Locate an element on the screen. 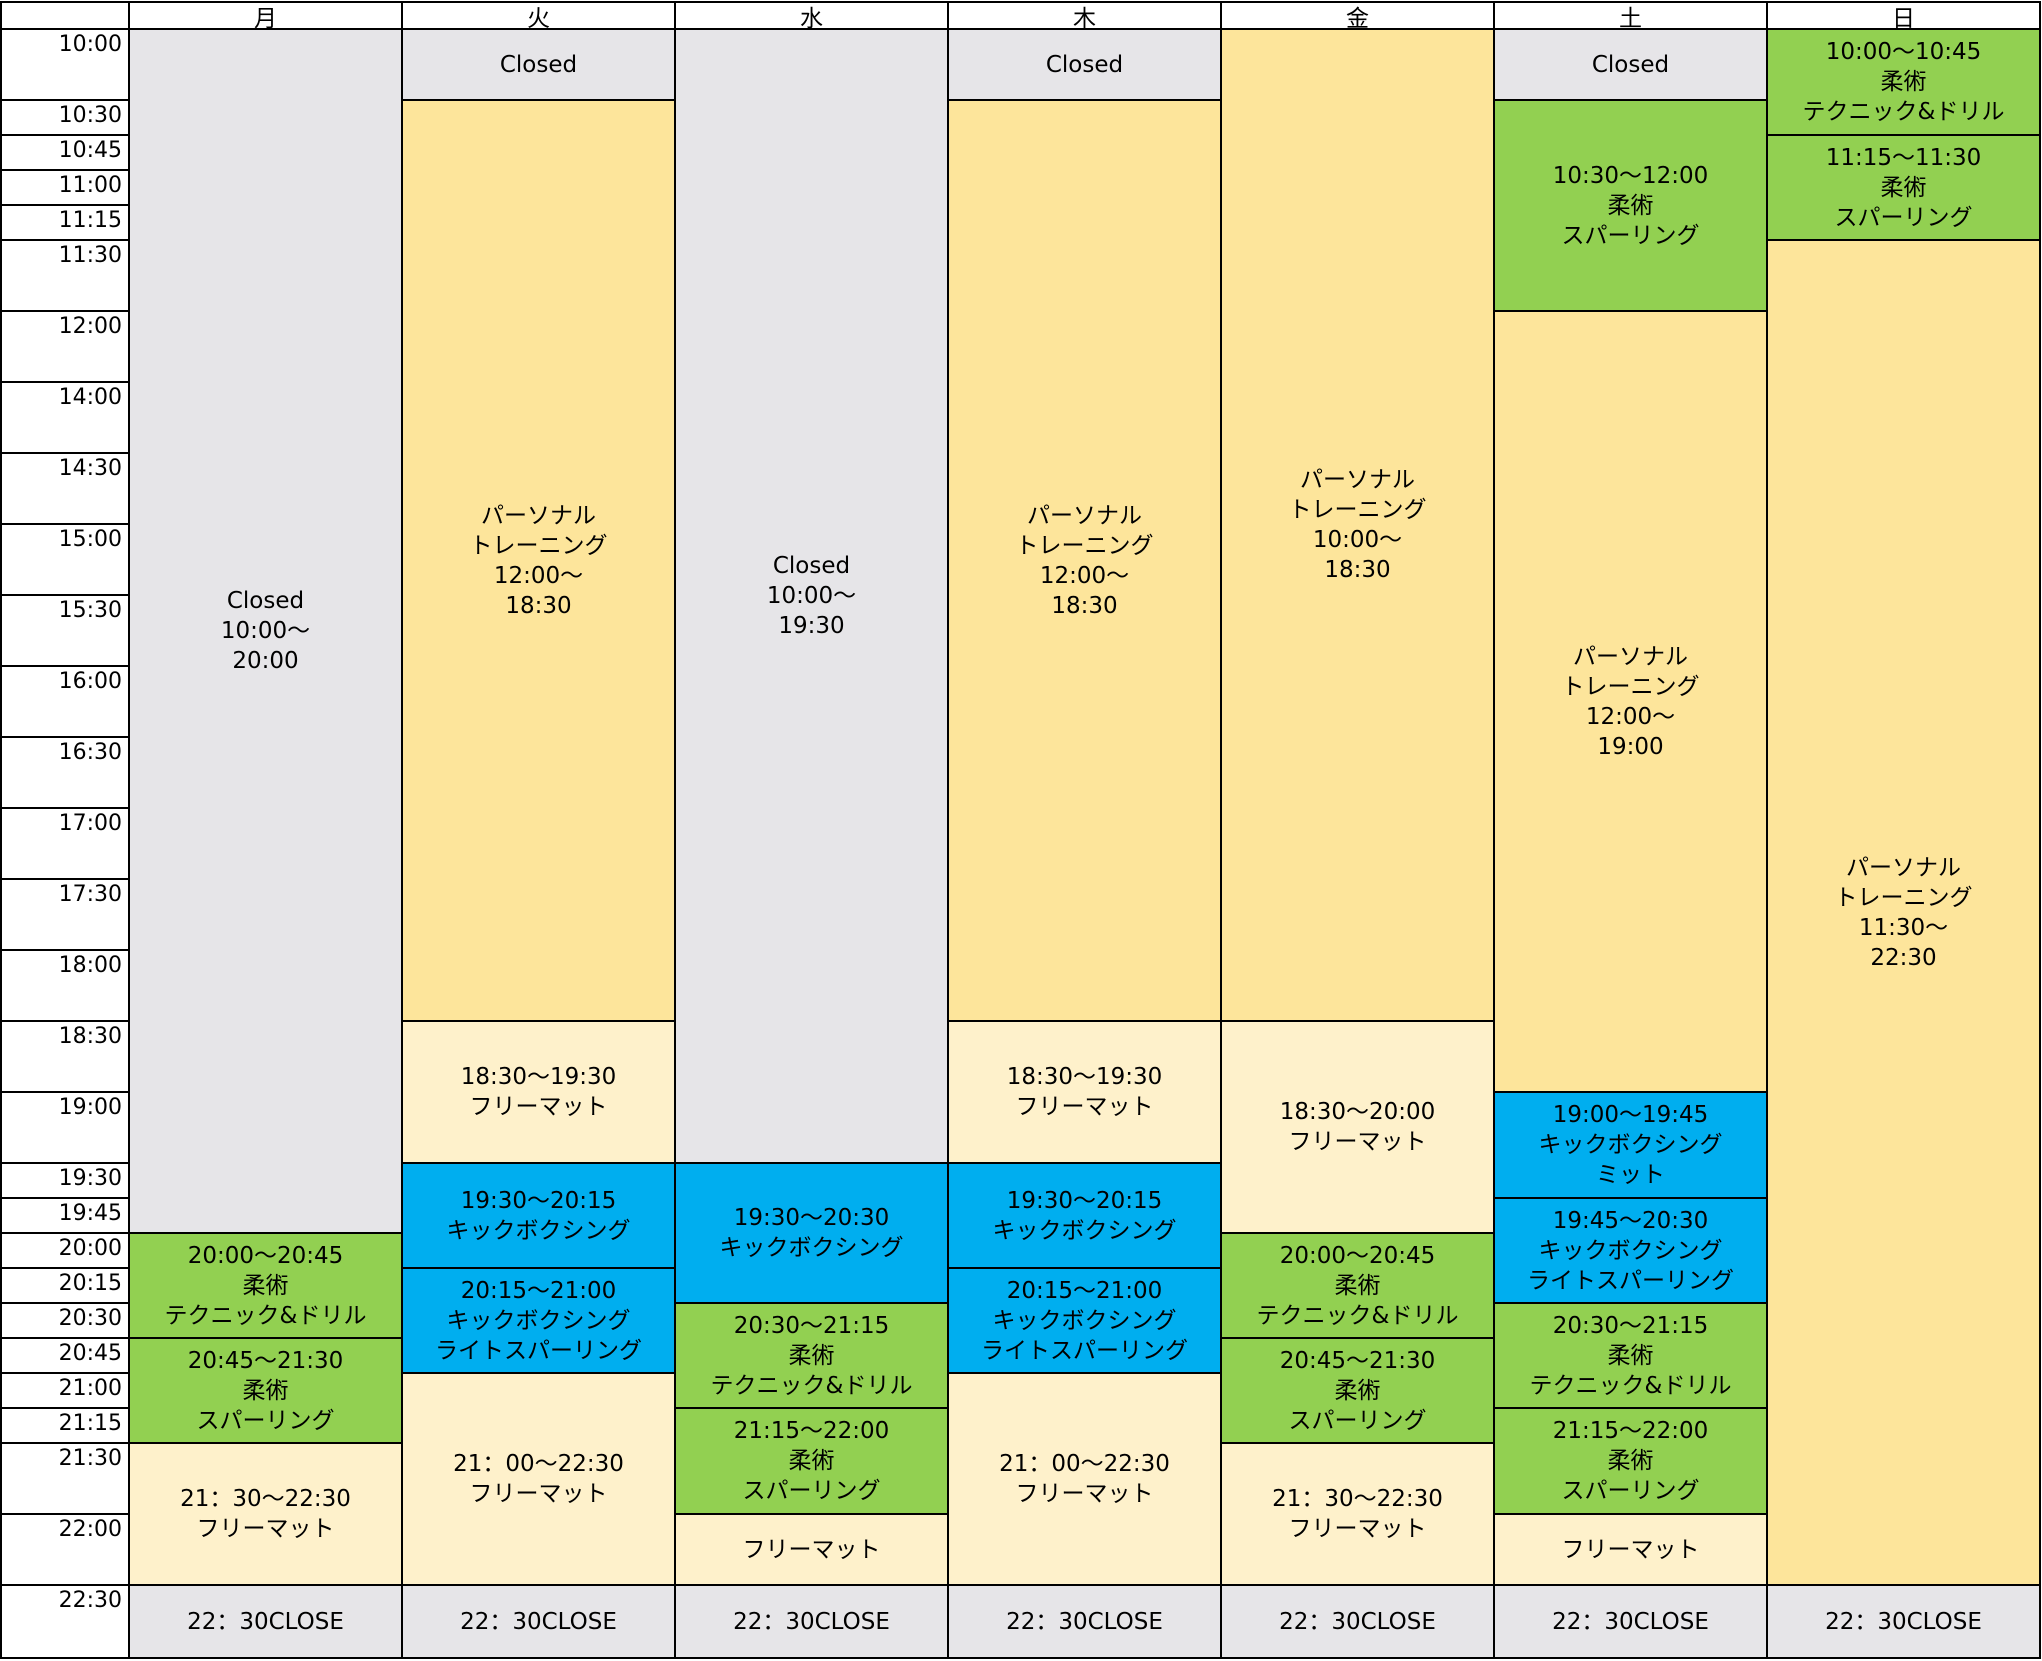  schedule-block-closed: 22：30CLOSE is located at coordinates (1357, 1621).